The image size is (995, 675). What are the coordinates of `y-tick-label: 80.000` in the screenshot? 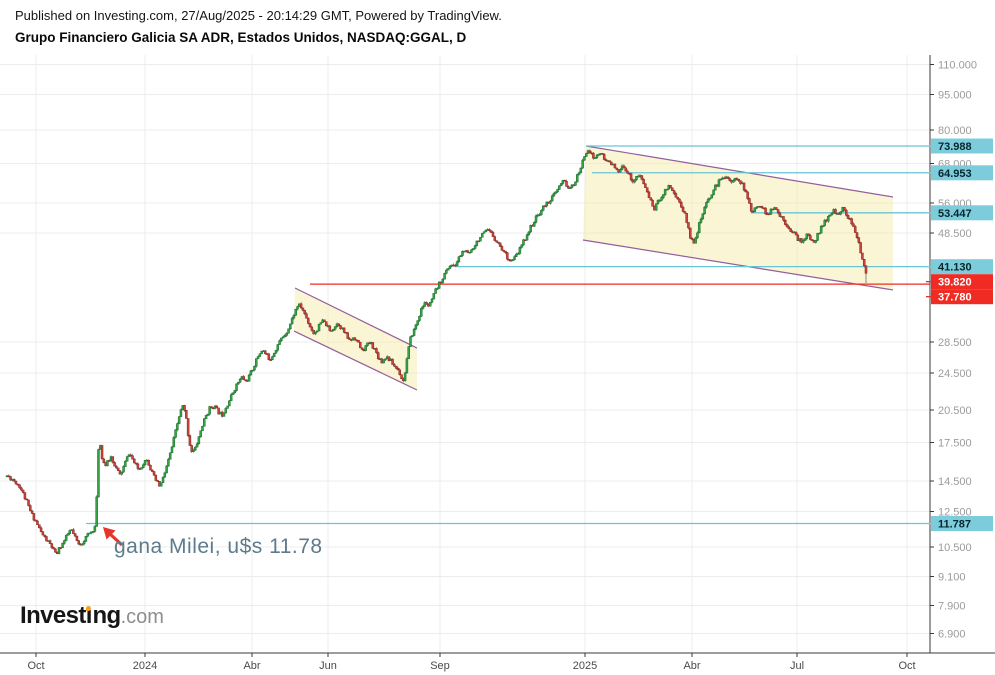 It's located at (955, 131).